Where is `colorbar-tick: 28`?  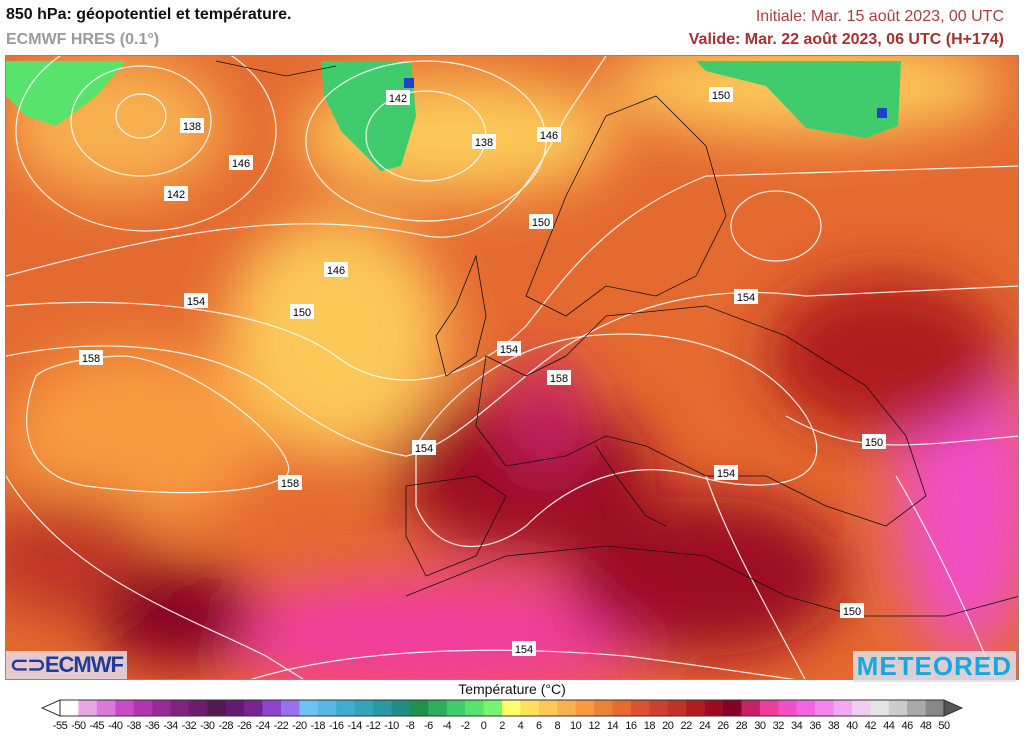
colorbar-tick: 28 is located at coordinates (741, 726).